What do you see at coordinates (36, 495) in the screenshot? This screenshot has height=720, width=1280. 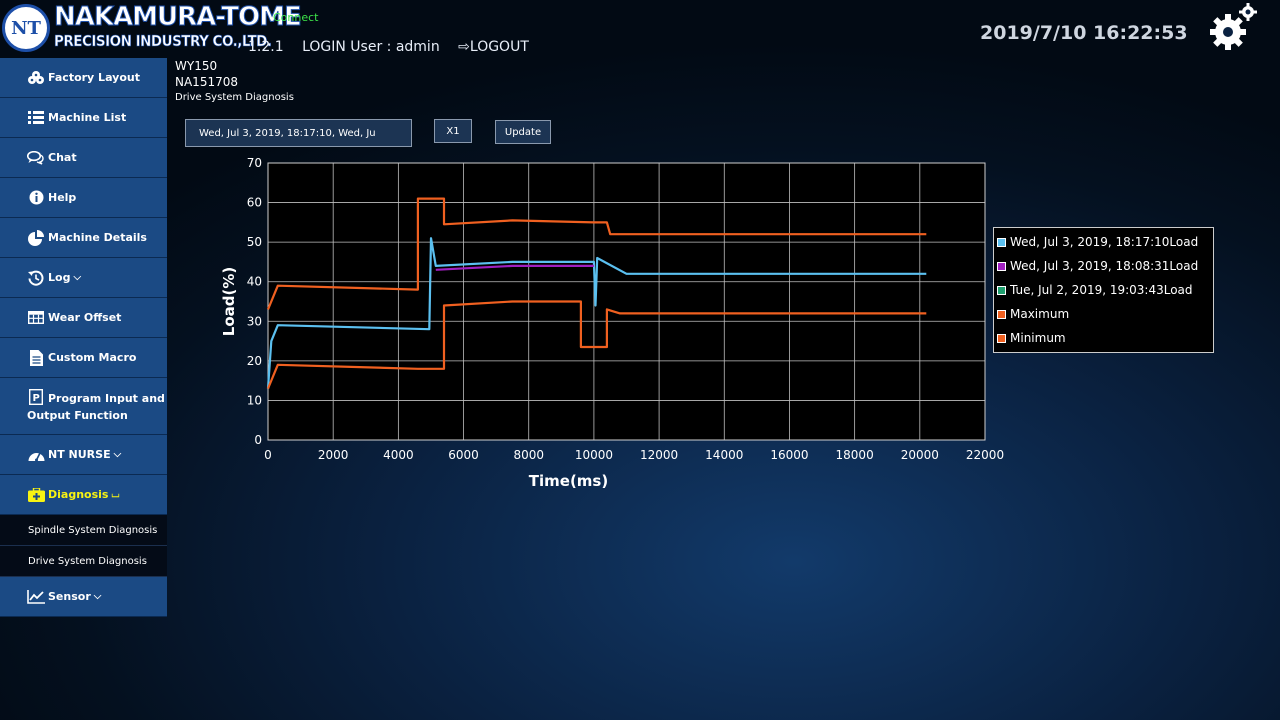 I see `medkit-icon` at bounding box center [36, 495].